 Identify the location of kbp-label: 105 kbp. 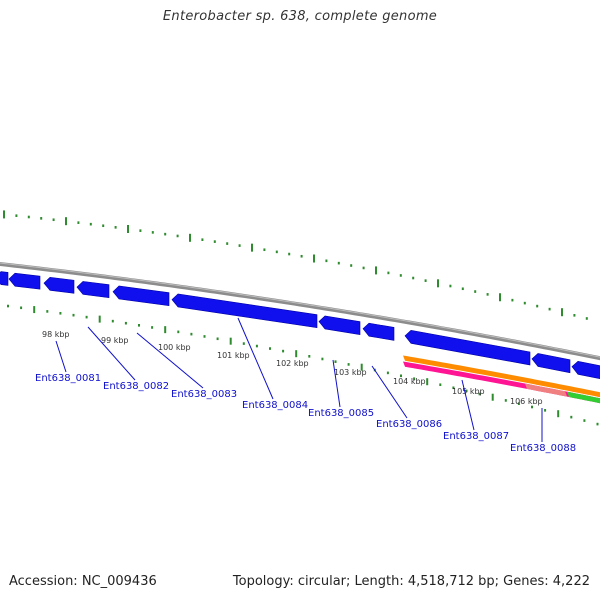
(468, 391).